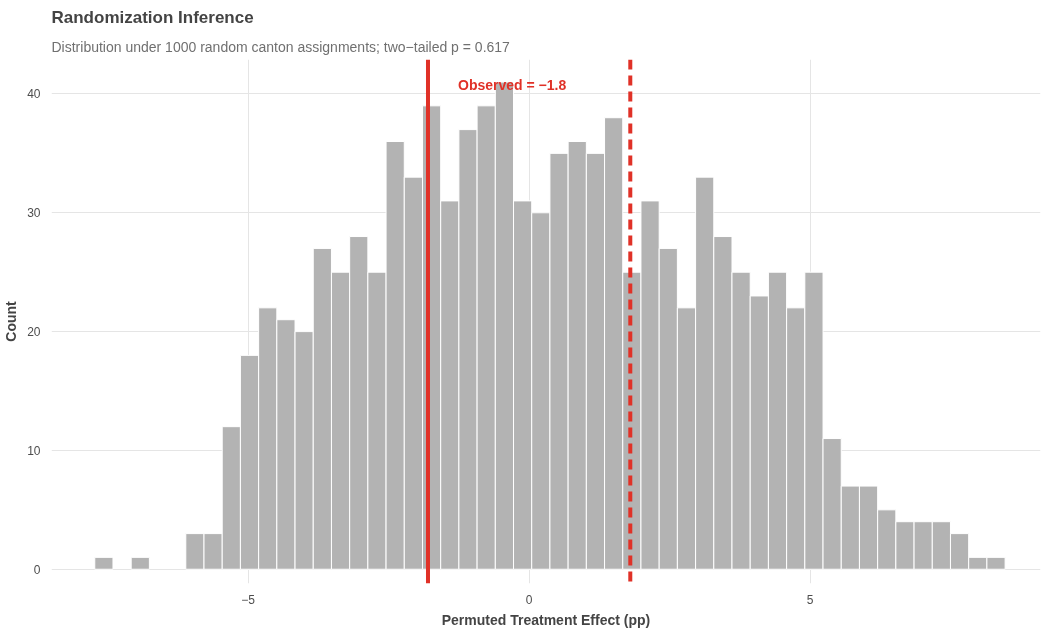 Image resolution: width=1045 pixels, height=630 pixels. I want to click on y-tick-label: 30, so click(34, 213).